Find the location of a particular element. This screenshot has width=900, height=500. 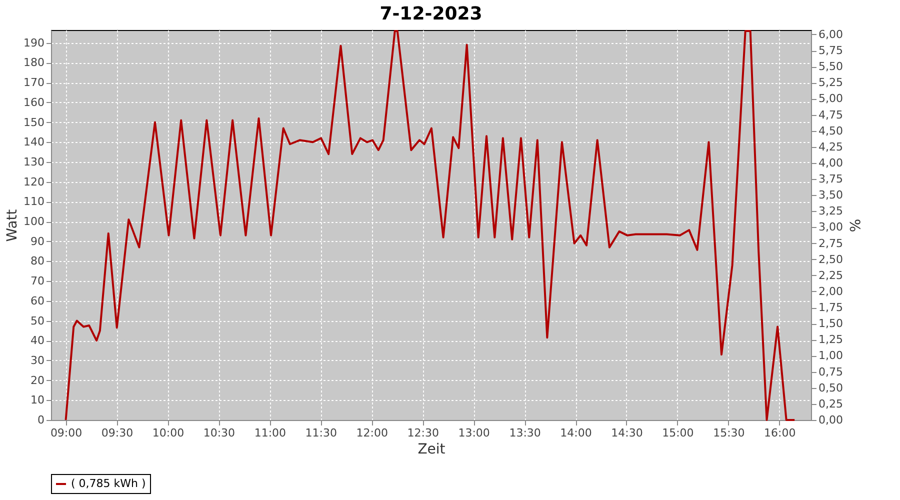

y2-tick-label: 3,25 is located at coordinates (830, 211).